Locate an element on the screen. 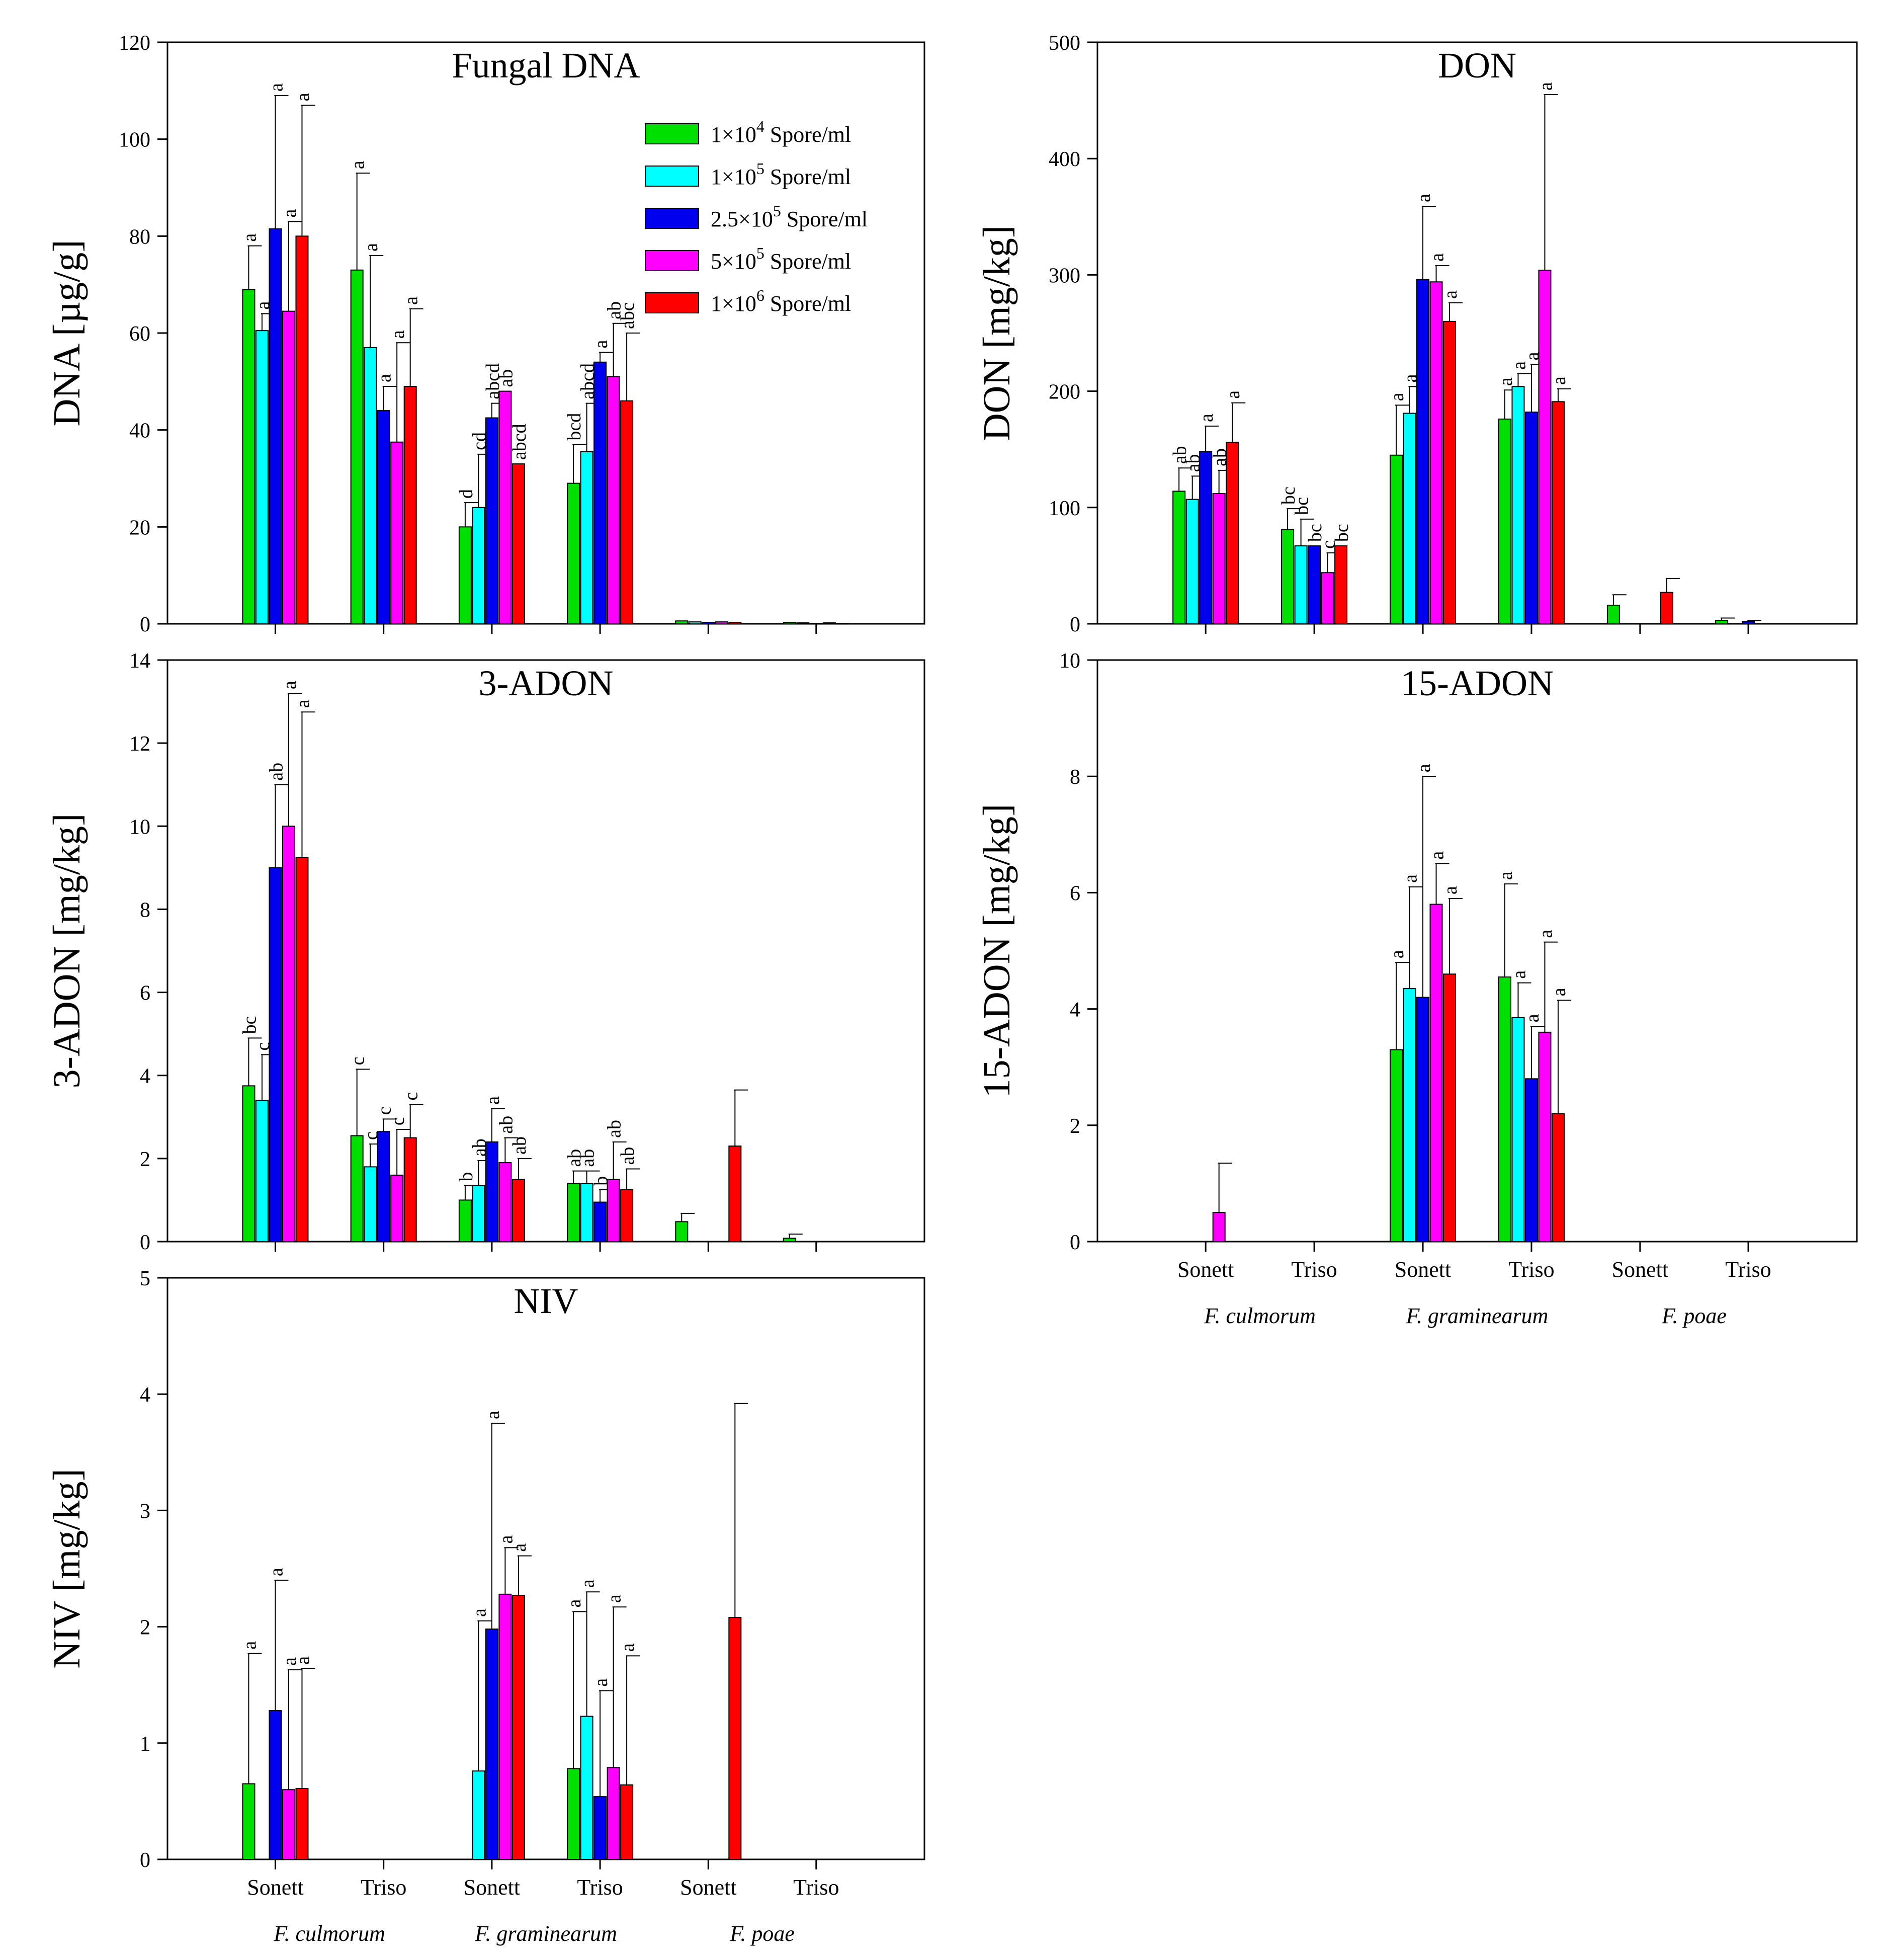 This screenshot has width=1877, height=1960. y-tick-label: 8 is located at coordinates (1075, 777).